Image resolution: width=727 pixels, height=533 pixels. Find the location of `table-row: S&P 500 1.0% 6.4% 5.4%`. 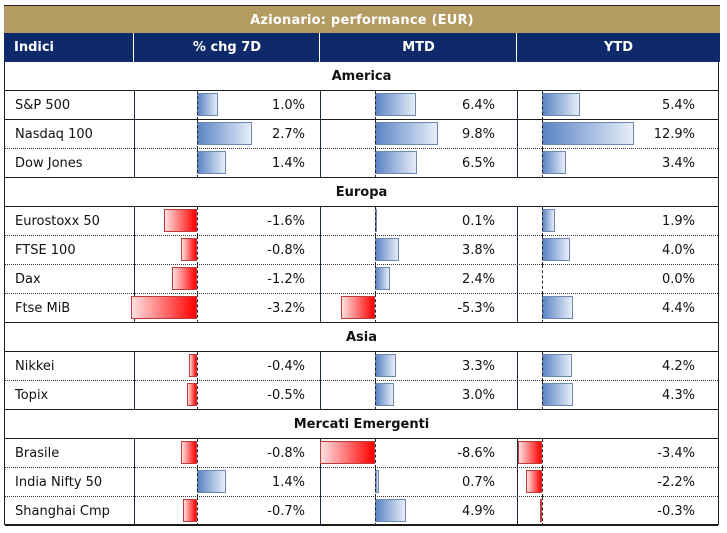

table-row: S&P 500 1.0% 6.4% 5.4% is located at coordinates (361, 105).